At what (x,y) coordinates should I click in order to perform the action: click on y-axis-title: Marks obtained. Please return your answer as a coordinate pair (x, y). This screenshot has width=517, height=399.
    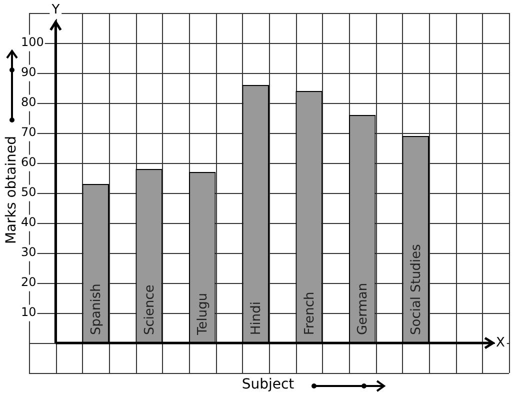
    Looking at the image, I should click on (12, 190).